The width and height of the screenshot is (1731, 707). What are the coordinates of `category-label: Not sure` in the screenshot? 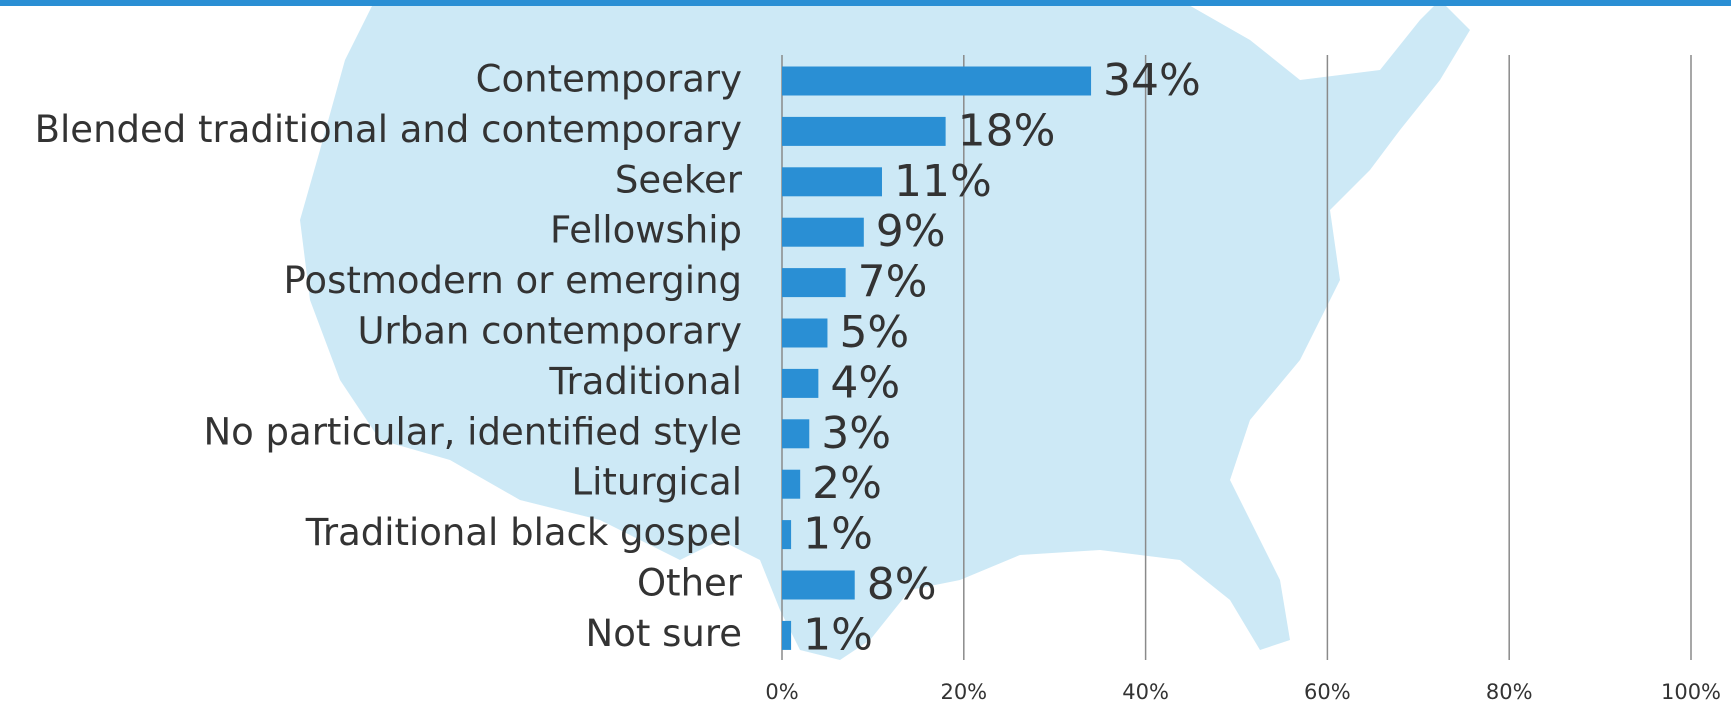 It's located at (664, 633).